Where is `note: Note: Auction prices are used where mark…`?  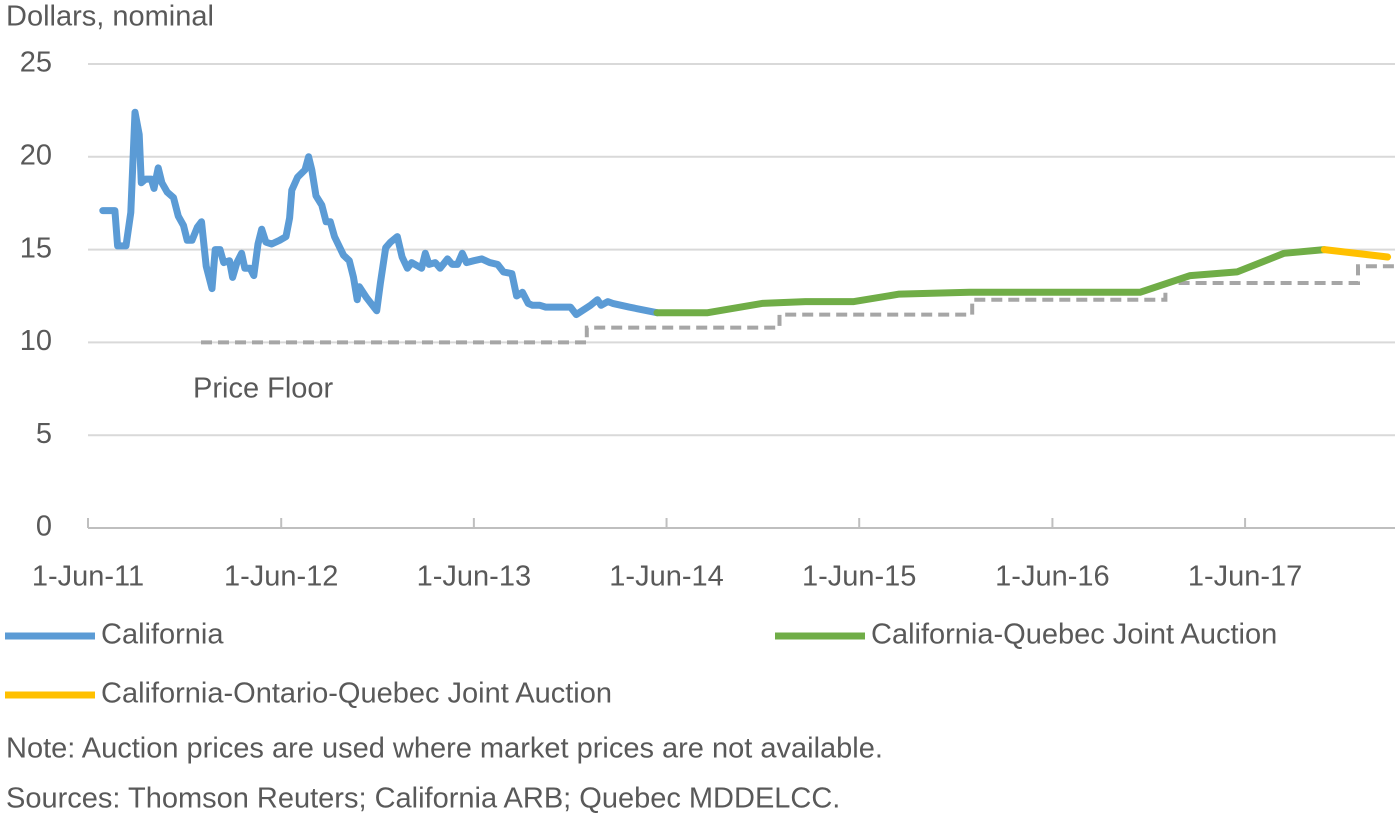
note: Note: Auction prices are used where mark… is located at coordinates (444, 749).